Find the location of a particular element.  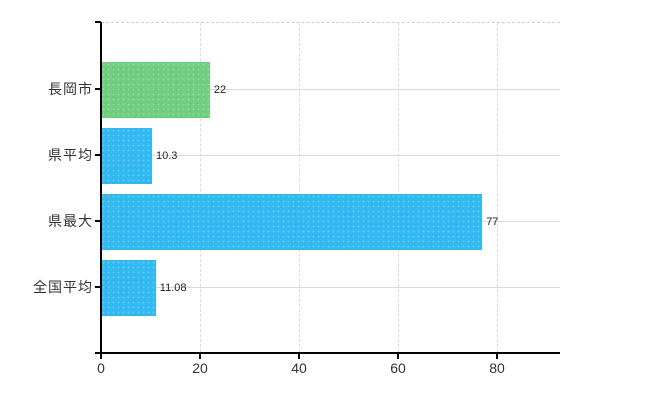

category-label-nagaoka-shi: 長岡市 is located at coordinates (70, 89).